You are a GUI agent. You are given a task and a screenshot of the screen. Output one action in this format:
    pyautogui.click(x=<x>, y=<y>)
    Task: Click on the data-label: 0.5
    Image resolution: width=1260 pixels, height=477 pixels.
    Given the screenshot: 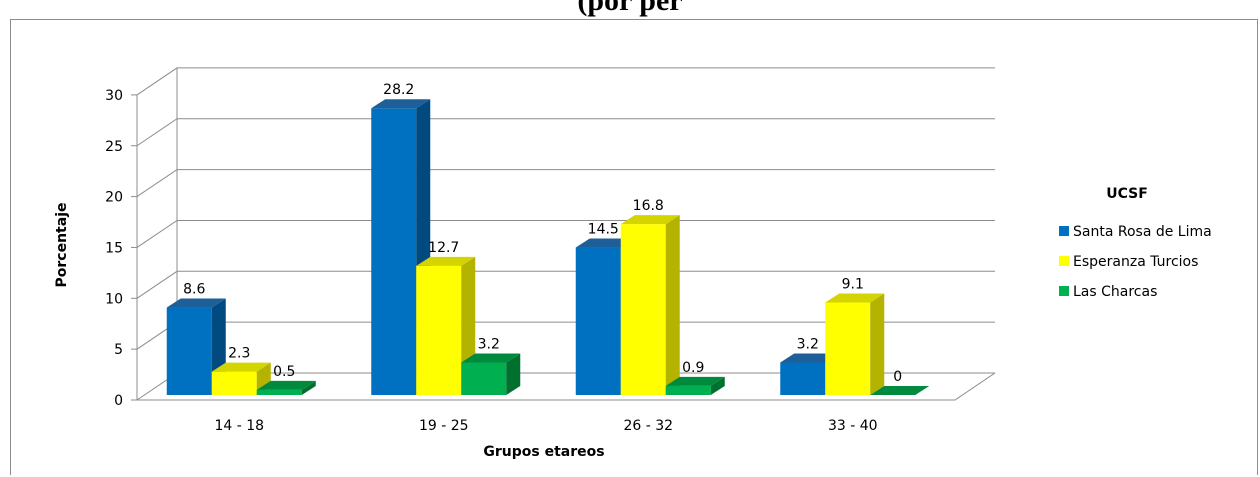 What is the action you would take?
    pyautogui.click(x=284, y=372)
    